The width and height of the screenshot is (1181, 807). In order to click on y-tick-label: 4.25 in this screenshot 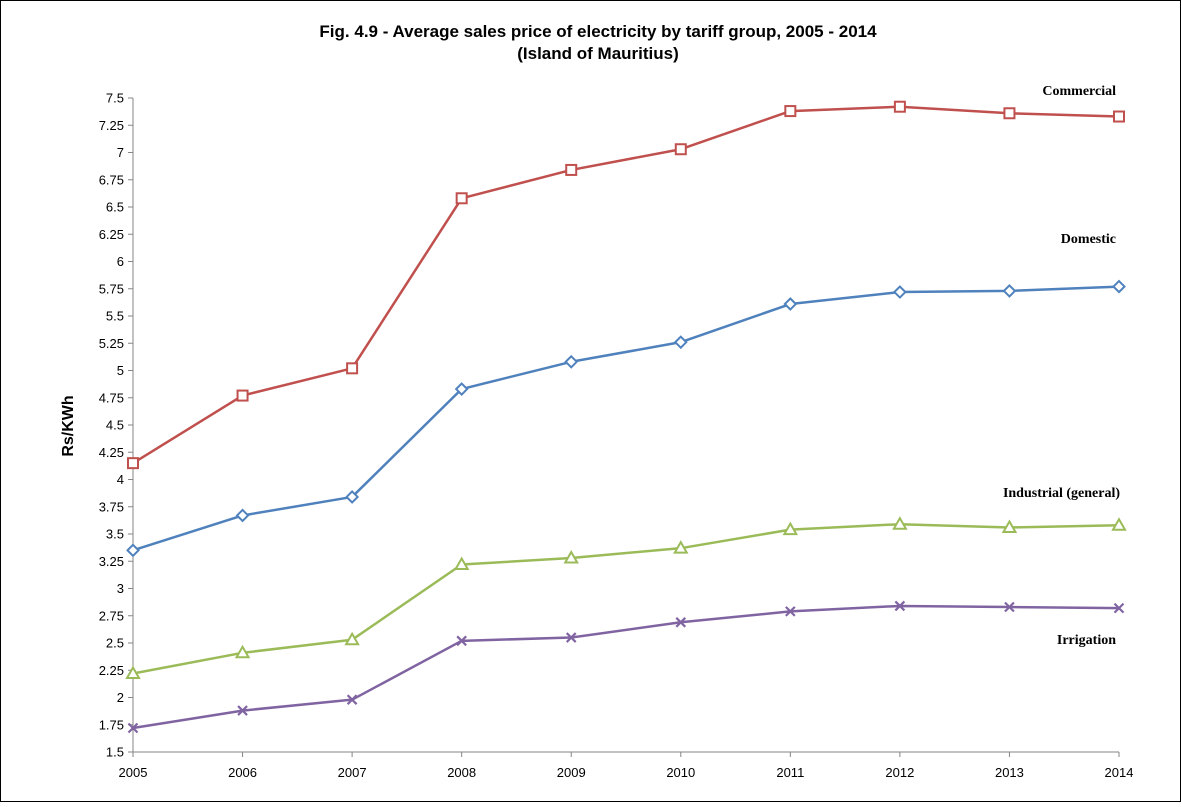, I will do `click(111, 452)`.